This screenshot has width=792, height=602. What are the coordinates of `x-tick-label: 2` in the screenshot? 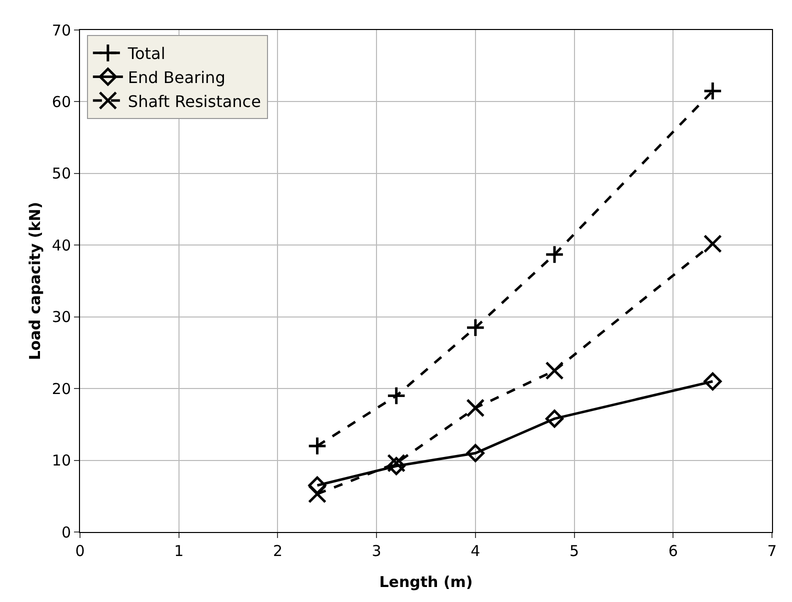 It's located at (277, 551).